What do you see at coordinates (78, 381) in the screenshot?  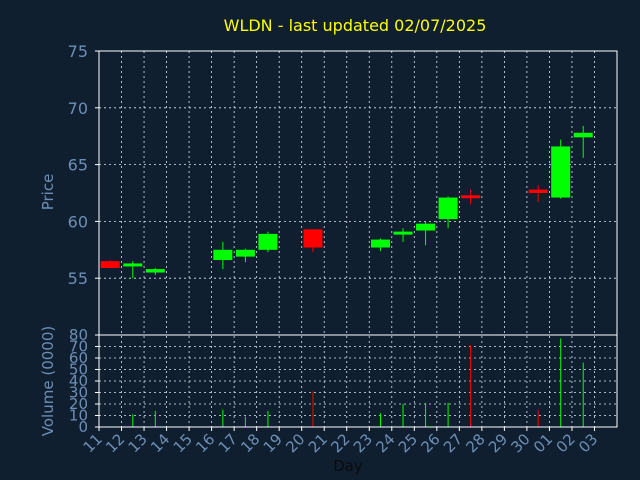 I see `volume-tick-label: 40` at bounding box center [78, 381].